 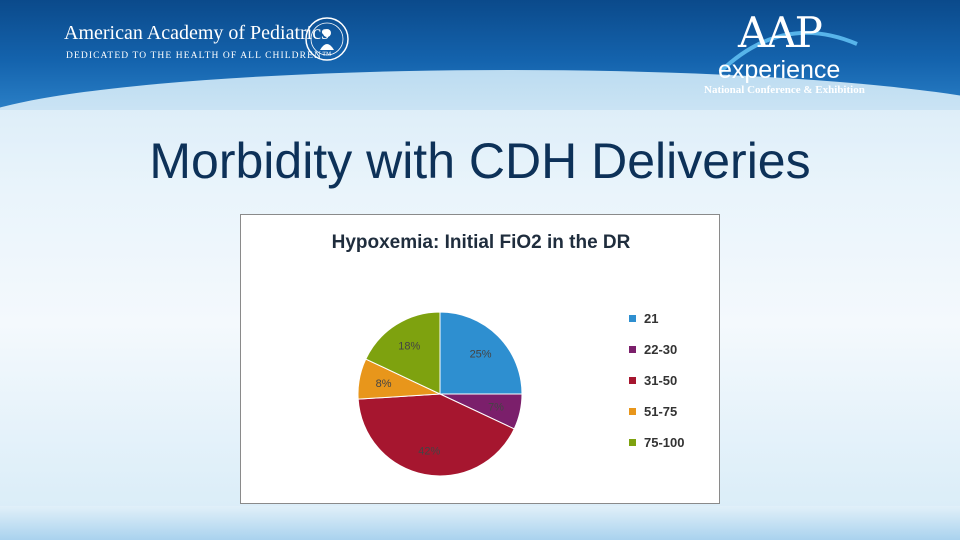 I want to click on legend-label: 22-30, so click(x=661, y=349).